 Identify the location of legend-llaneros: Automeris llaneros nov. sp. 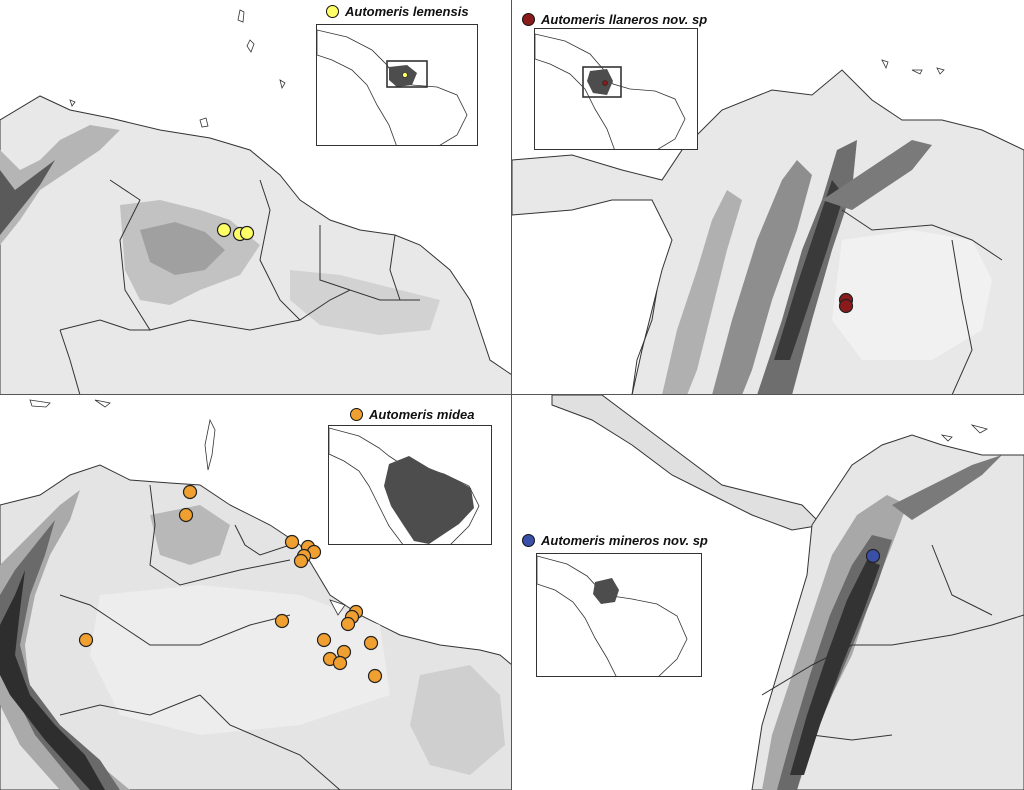
(614, 19).